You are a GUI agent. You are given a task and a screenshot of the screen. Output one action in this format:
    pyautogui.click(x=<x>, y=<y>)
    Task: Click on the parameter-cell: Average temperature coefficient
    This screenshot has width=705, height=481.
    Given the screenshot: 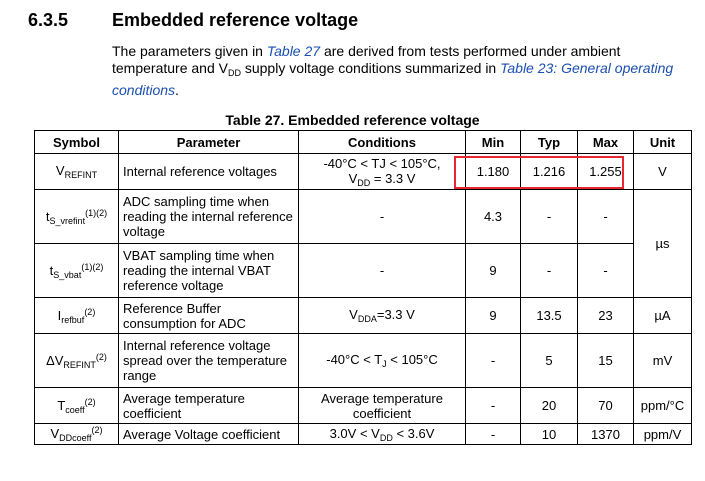 What is the action you would take?
    pyautogui.click(x=208, y=405)
    